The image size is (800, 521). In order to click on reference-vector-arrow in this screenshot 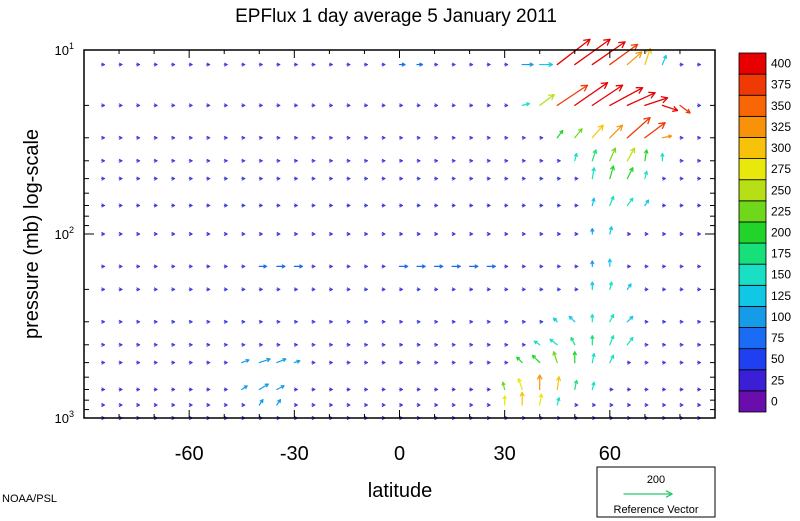, I will do `click(648, 494)`.